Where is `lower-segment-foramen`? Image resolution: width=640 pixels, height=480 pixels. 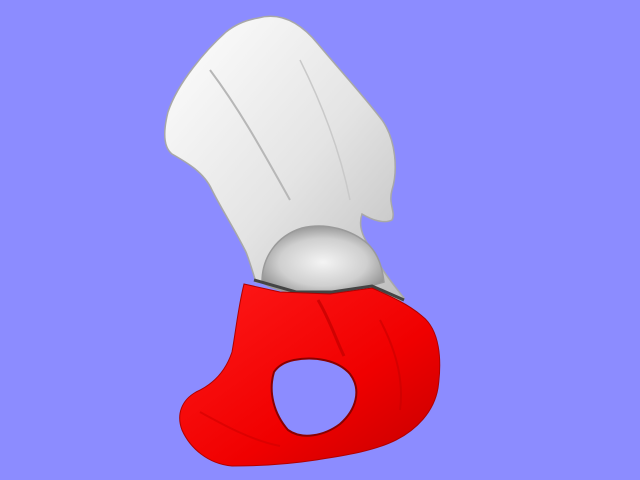
lower-segment-foramen is located at coordinates (314, 397).